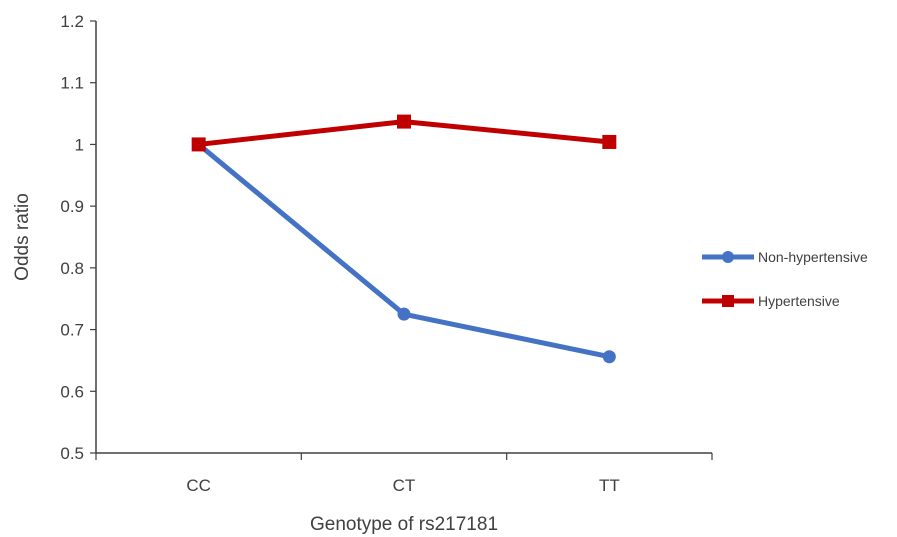  What do you see at coordinates (813, 257) in the screenshot?
I see `legend-label: Non-hypertensive` at bounding box center [813, 257].